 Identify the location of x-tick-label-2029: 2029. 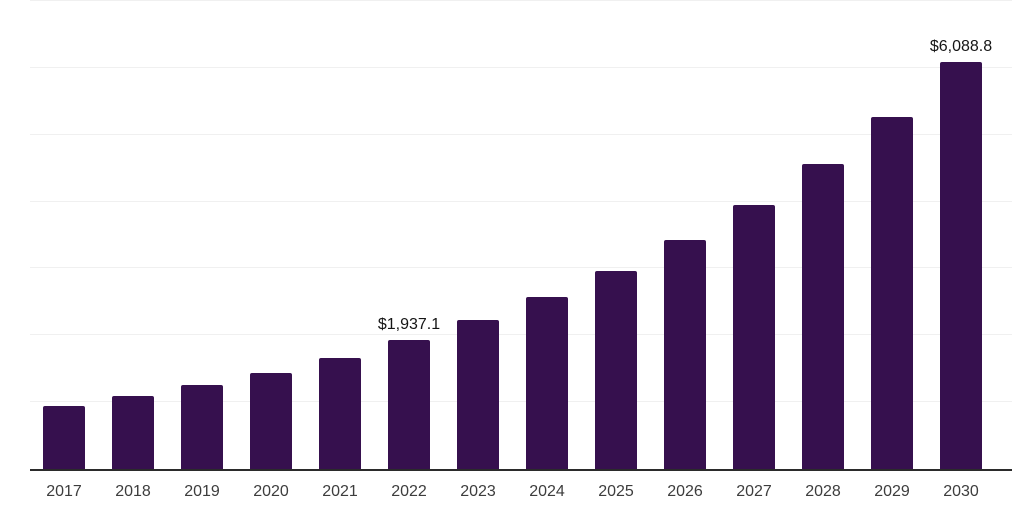
(892, 491).